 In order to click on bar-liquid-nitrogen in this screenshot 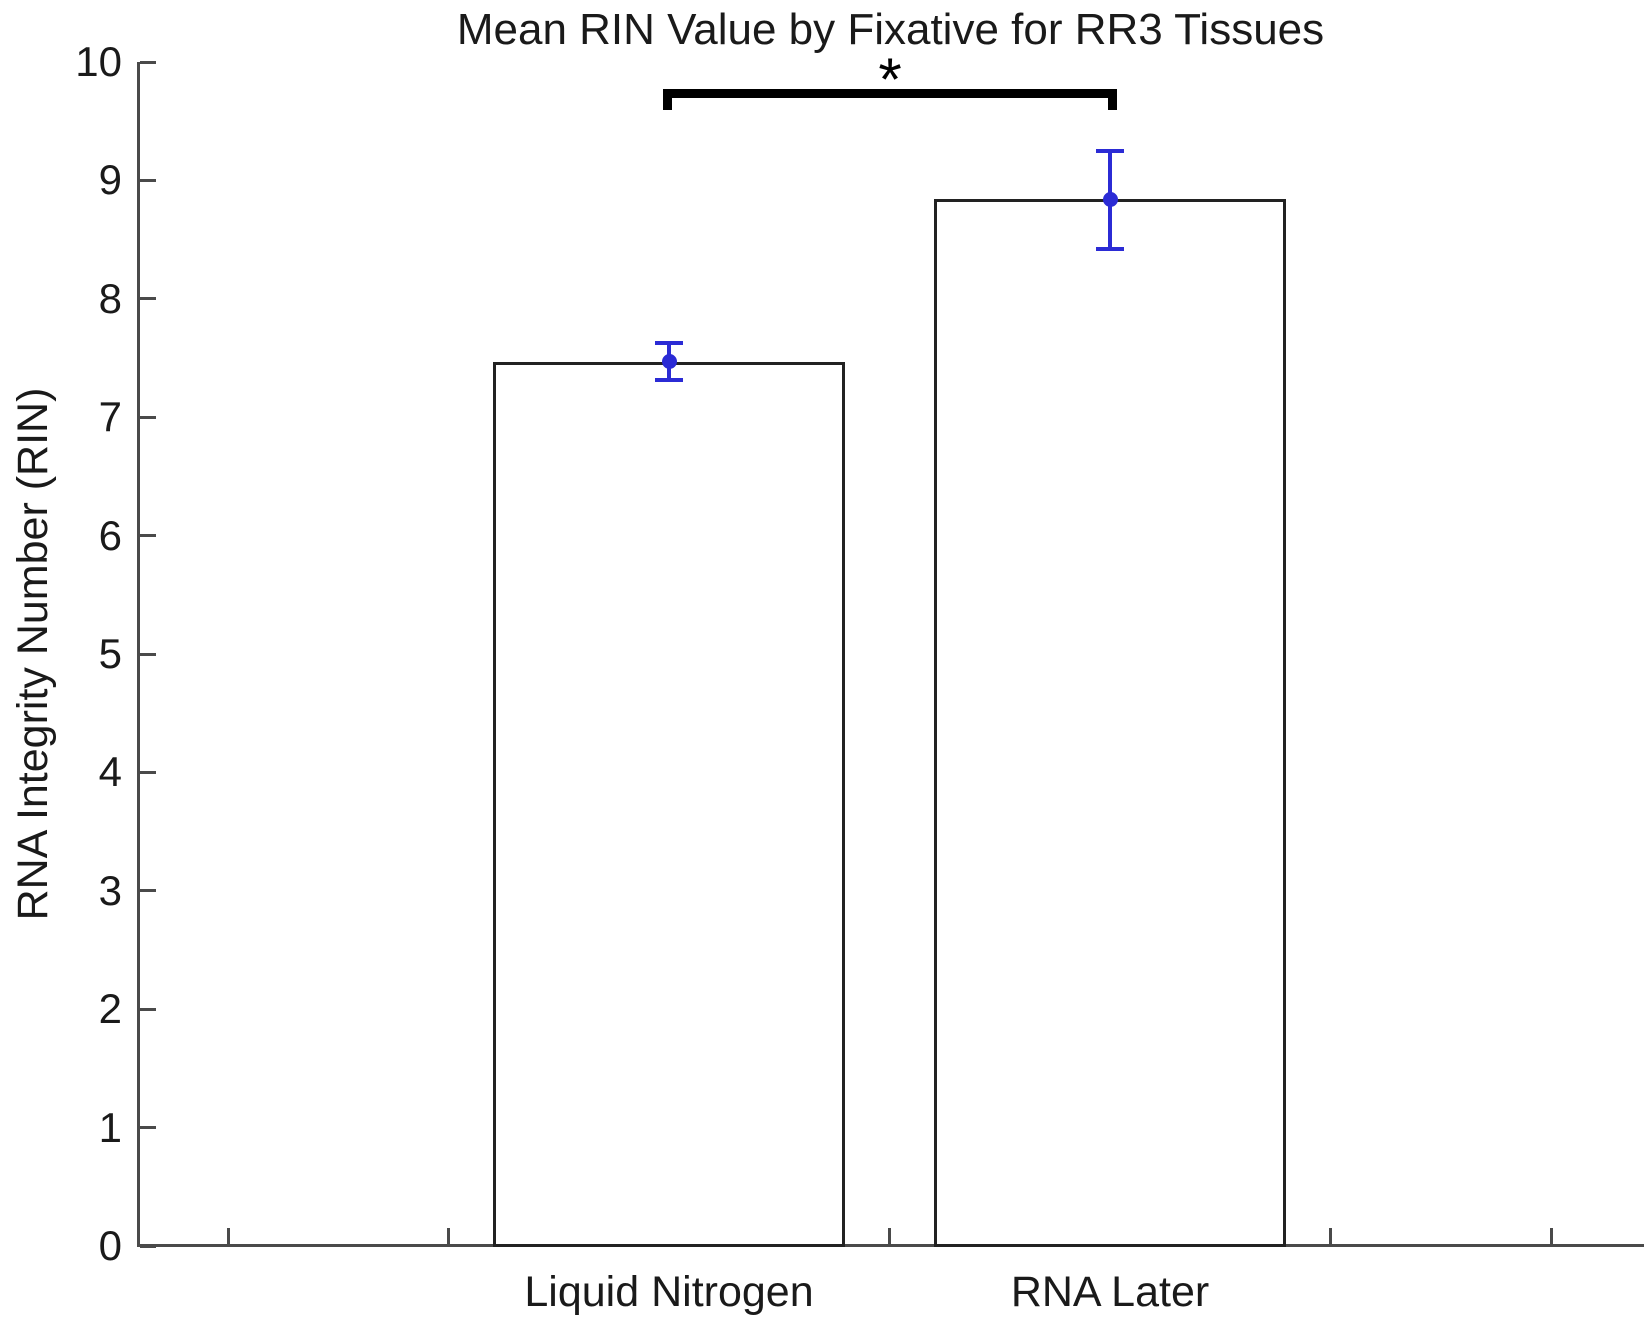, I will do `click(669, 804)`.